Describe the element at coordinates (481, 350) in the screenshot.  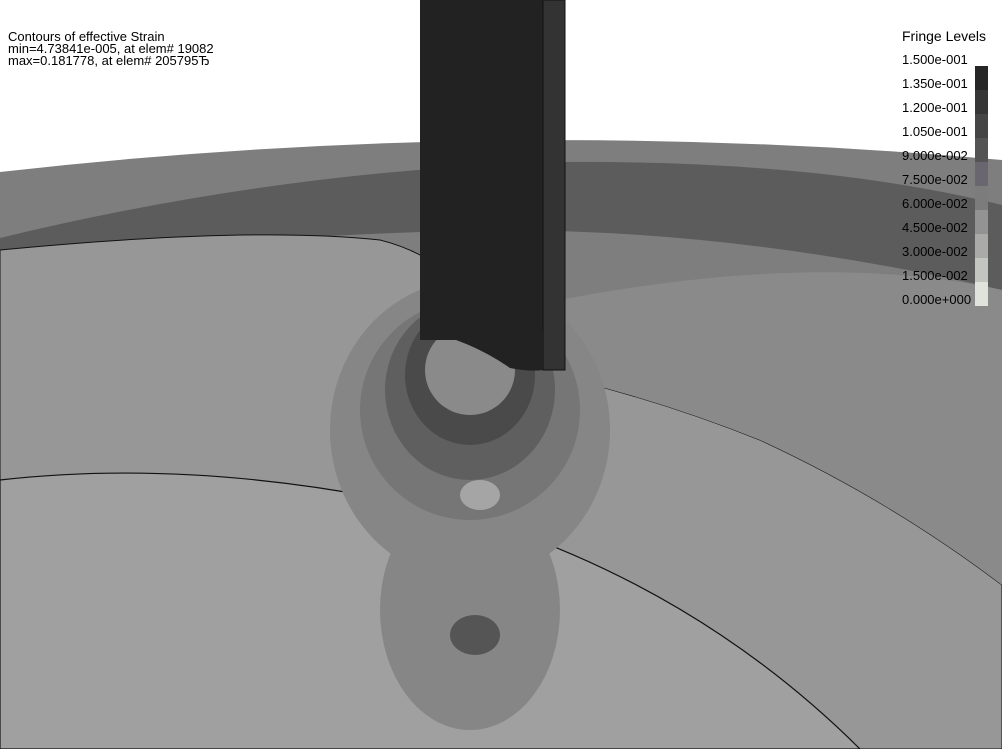
I see `punch-foot` at that location.